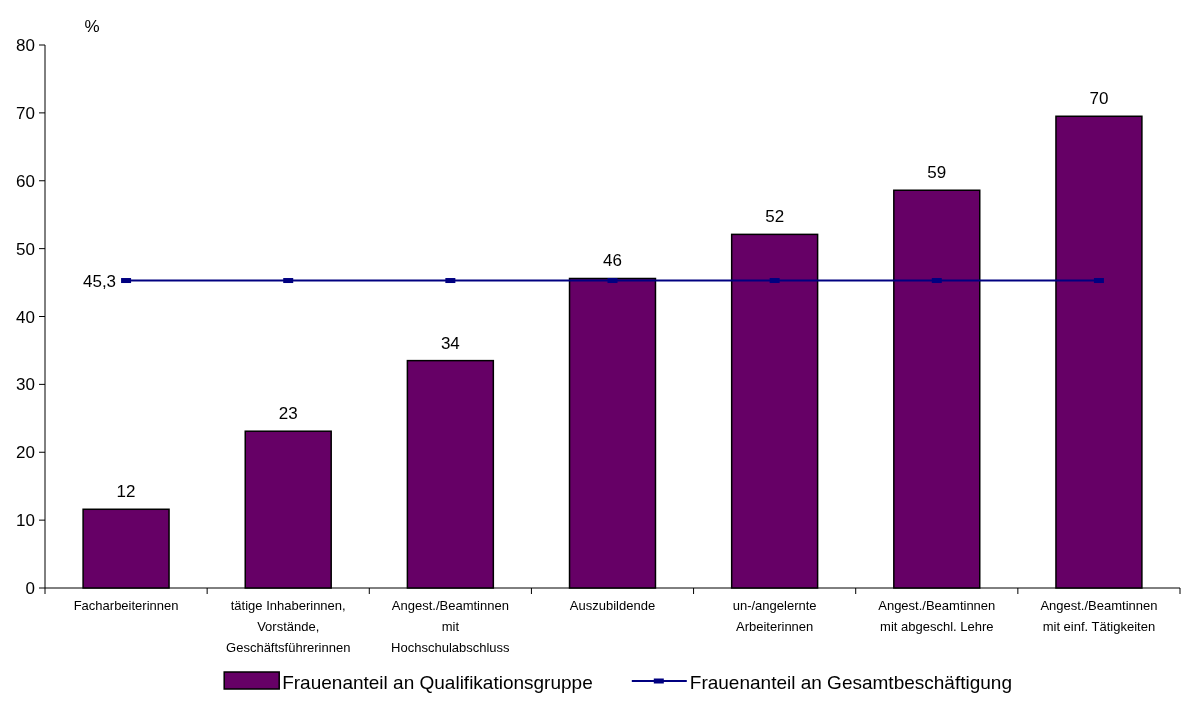  I want to click on data-label: 59, so click(937, 173).